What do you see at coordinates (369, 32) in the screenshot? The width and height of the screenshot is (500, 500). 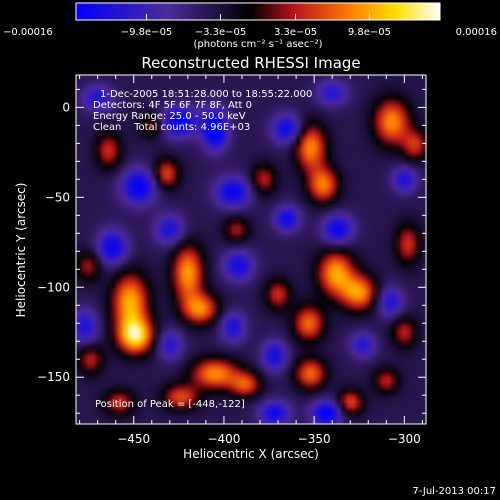 I see `colorbar-tick-label: 9.8e−05` at bounding box center [369, 32].